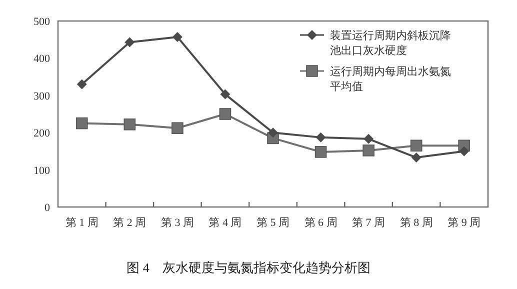  What do you see at coordinates (42, 96) in the screenshot?
I see `y-tick-label: 300` at bounding box center [42, 96].